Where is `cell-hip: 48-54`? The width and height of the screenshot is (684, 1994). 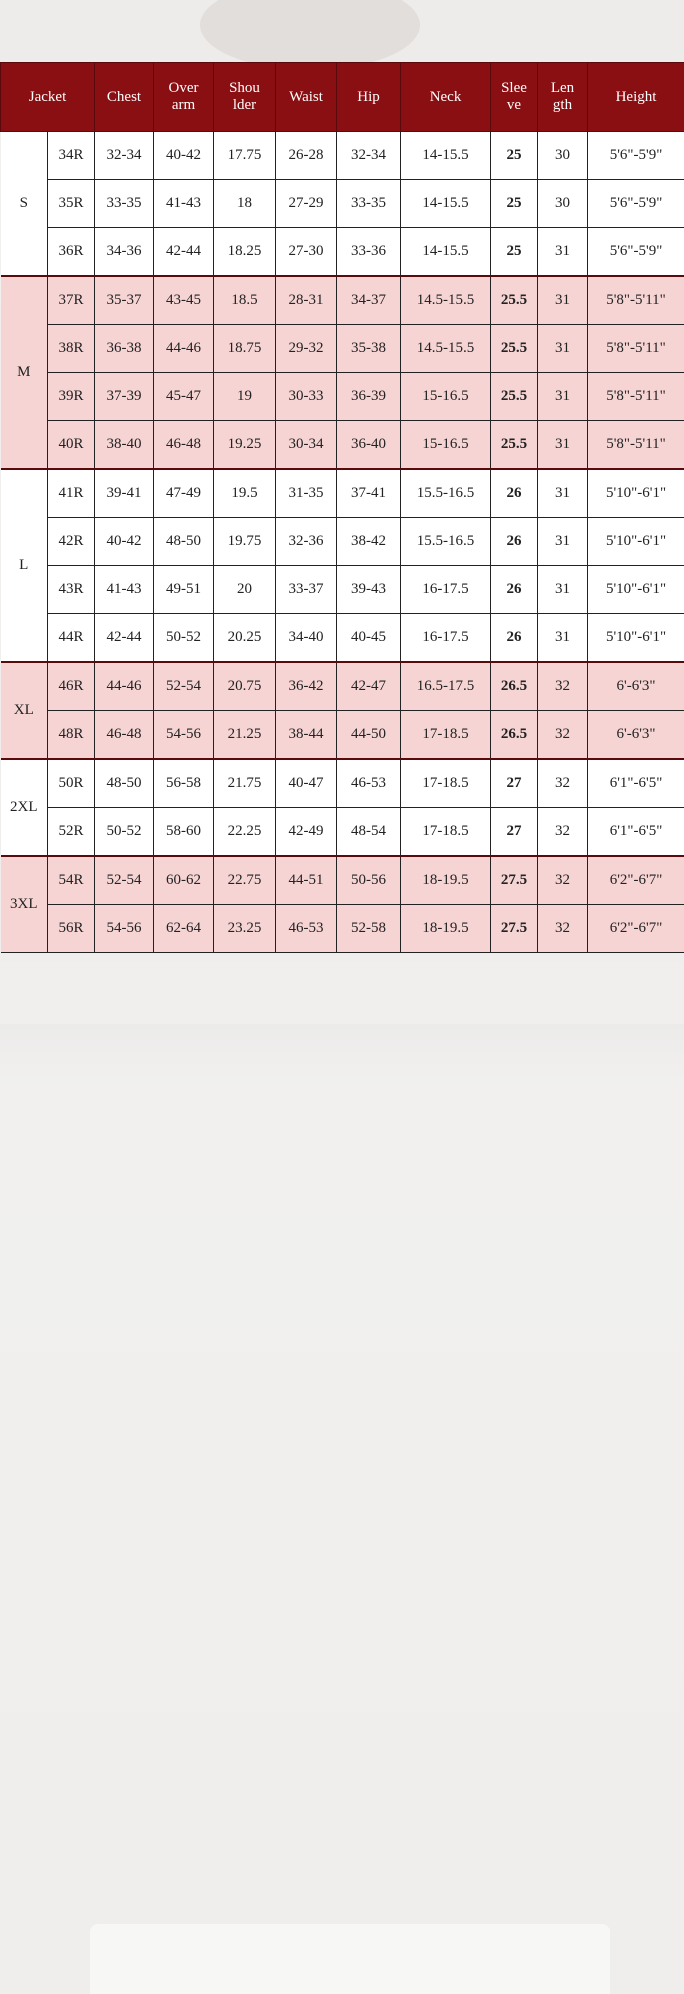 cell-hip: 48-54 is located at coordinates (369, 832).